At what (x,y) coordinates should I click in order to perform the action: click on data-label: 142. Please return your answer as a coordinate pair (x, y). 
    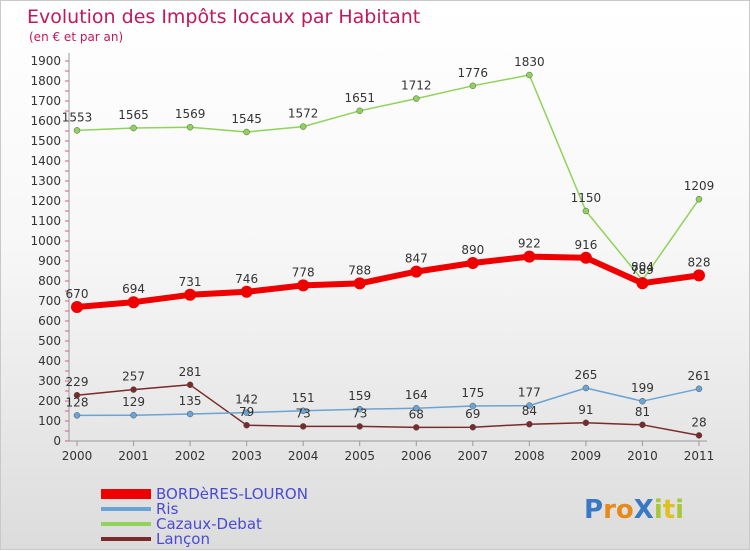
    Looking at the image, I should click on (246, 400).